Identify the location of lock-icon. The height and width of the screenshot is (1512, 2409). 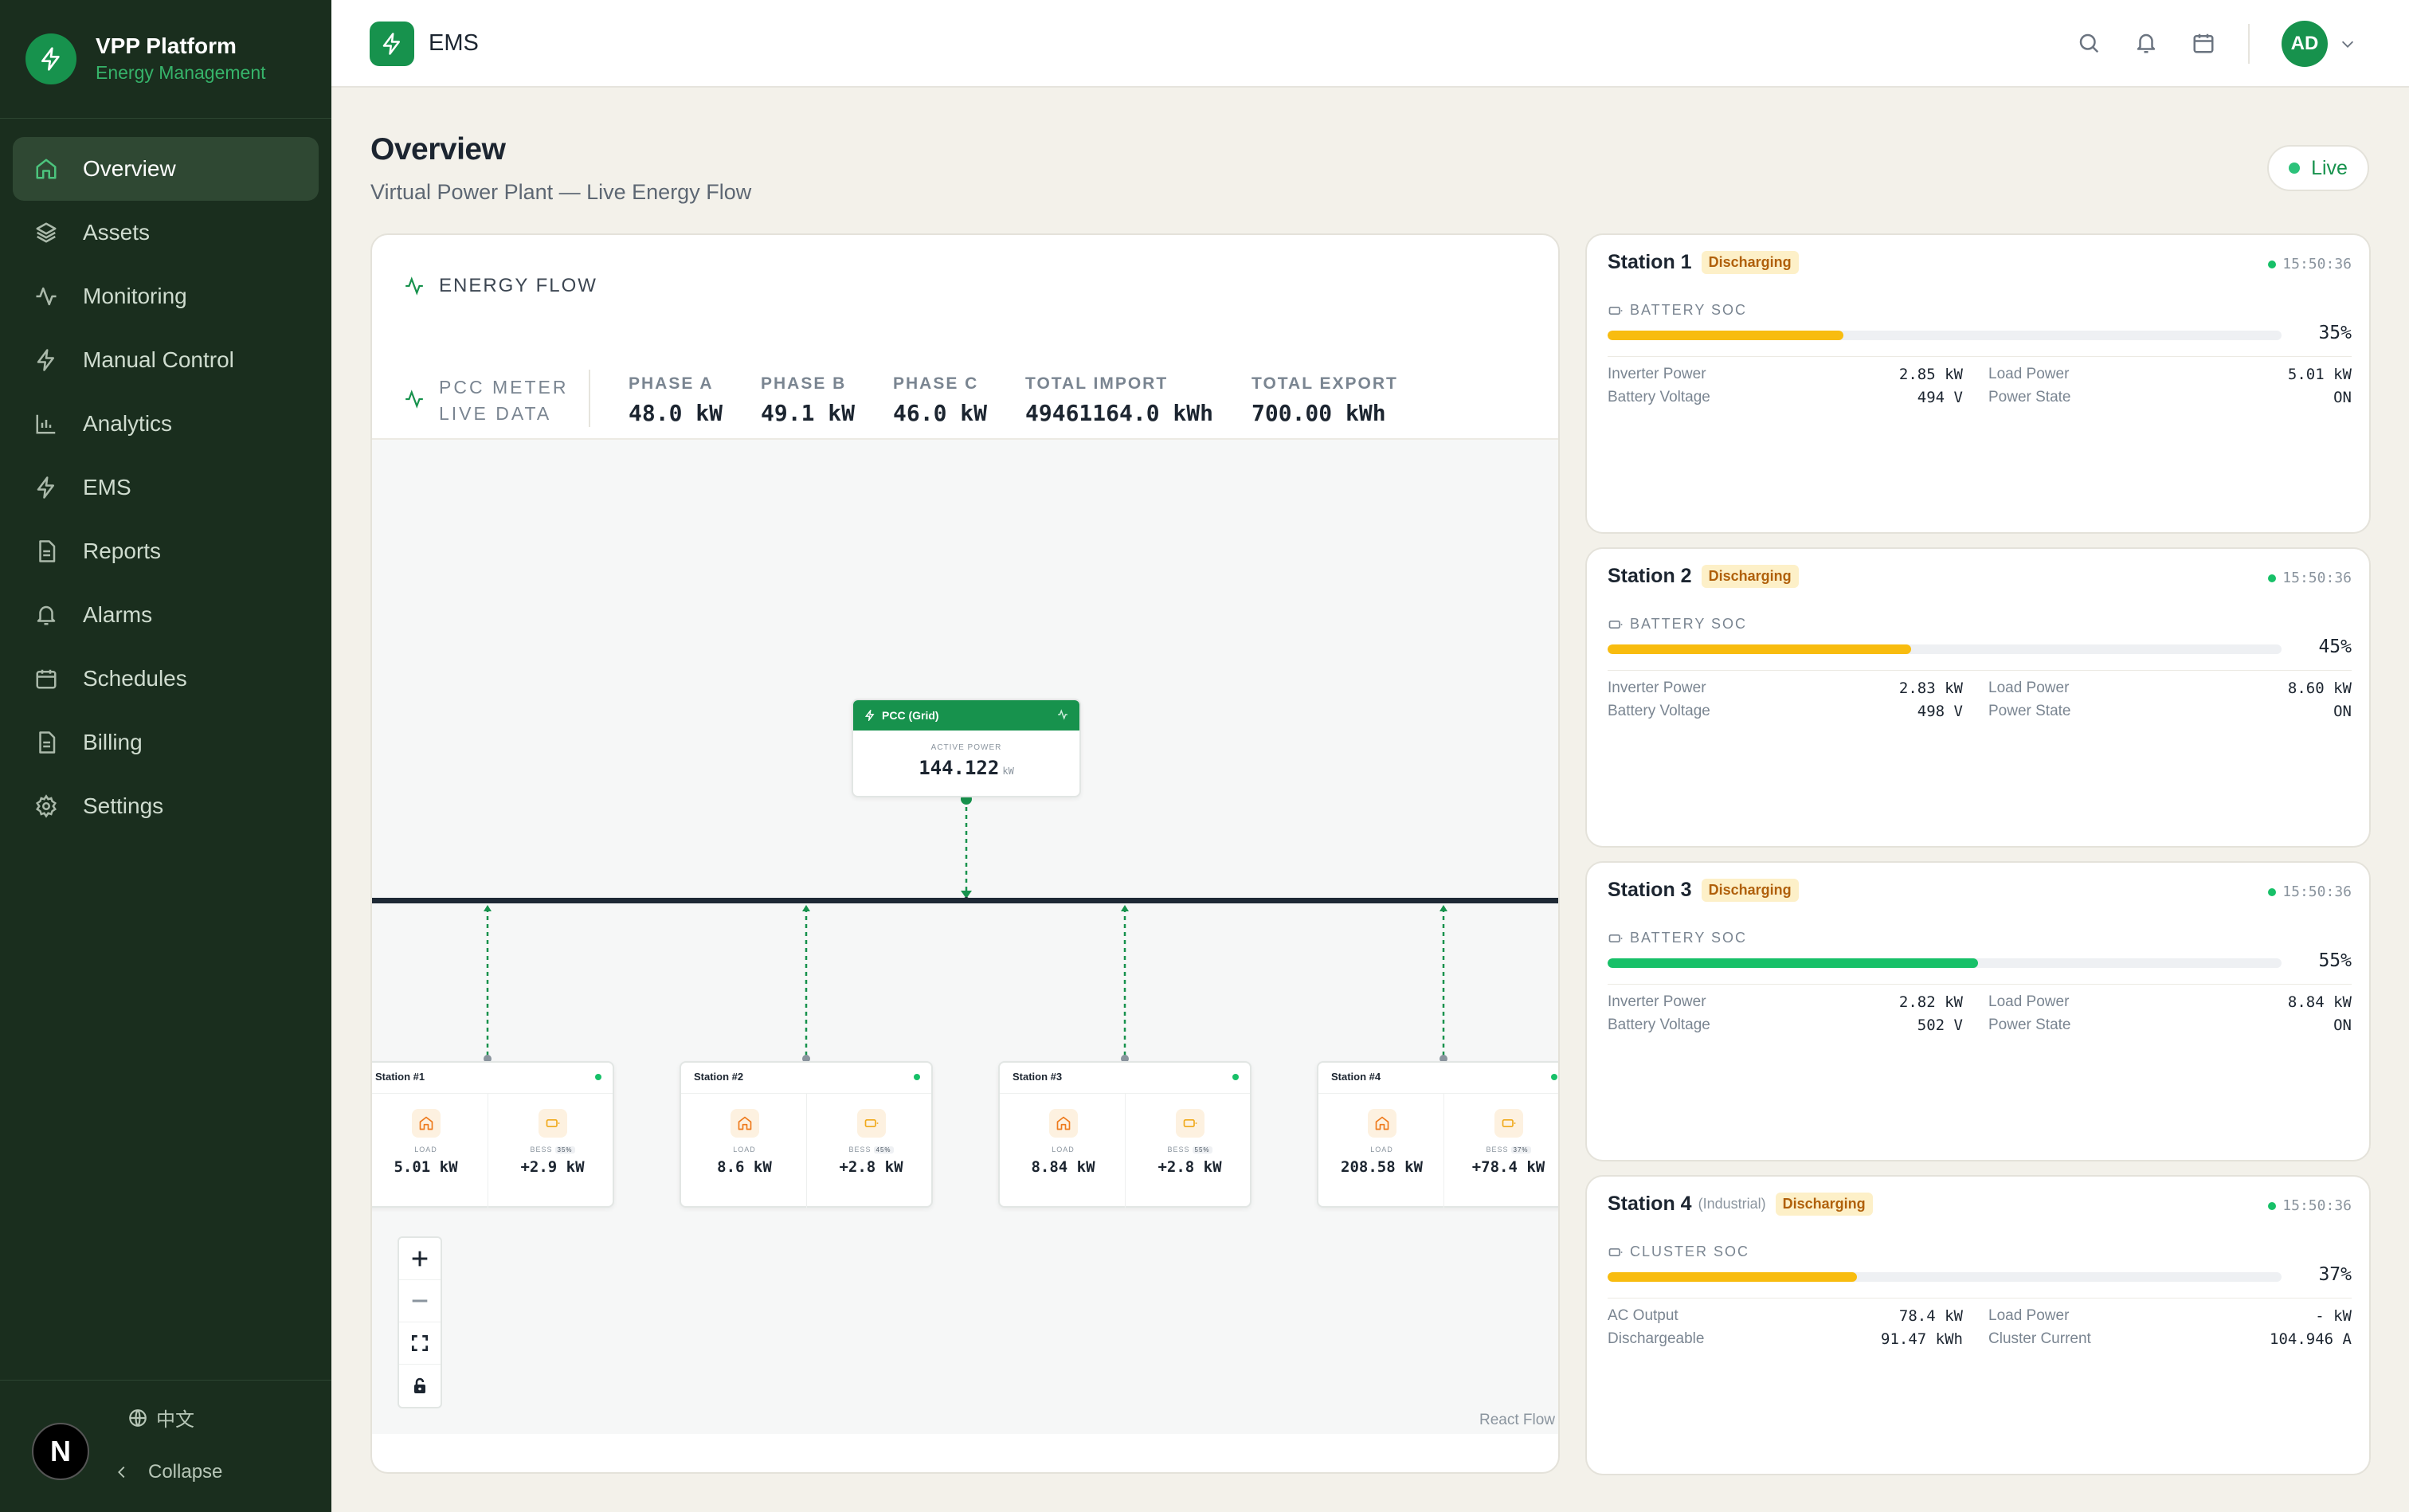
(419, 1385).